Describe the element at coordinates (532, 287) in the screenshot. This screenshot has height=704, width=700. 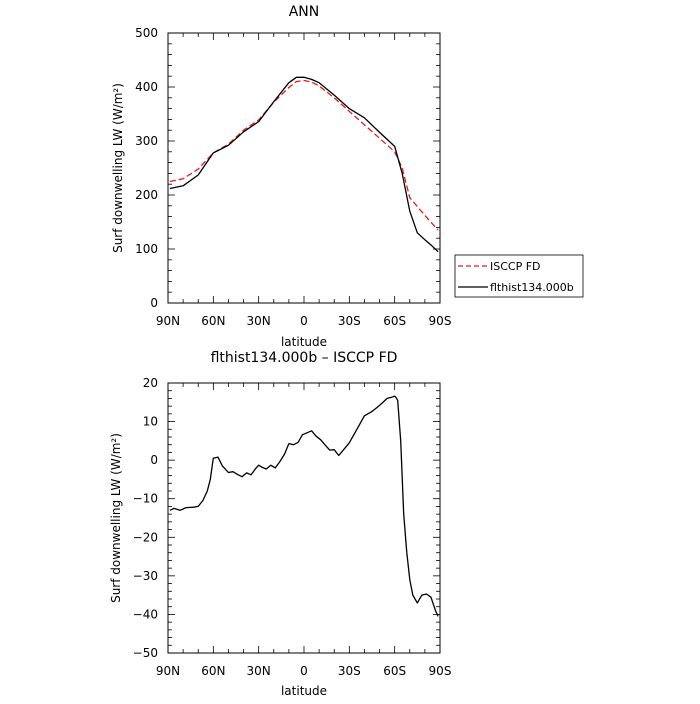
I see `legend-label-flthist: flthist134.000b` at that location.